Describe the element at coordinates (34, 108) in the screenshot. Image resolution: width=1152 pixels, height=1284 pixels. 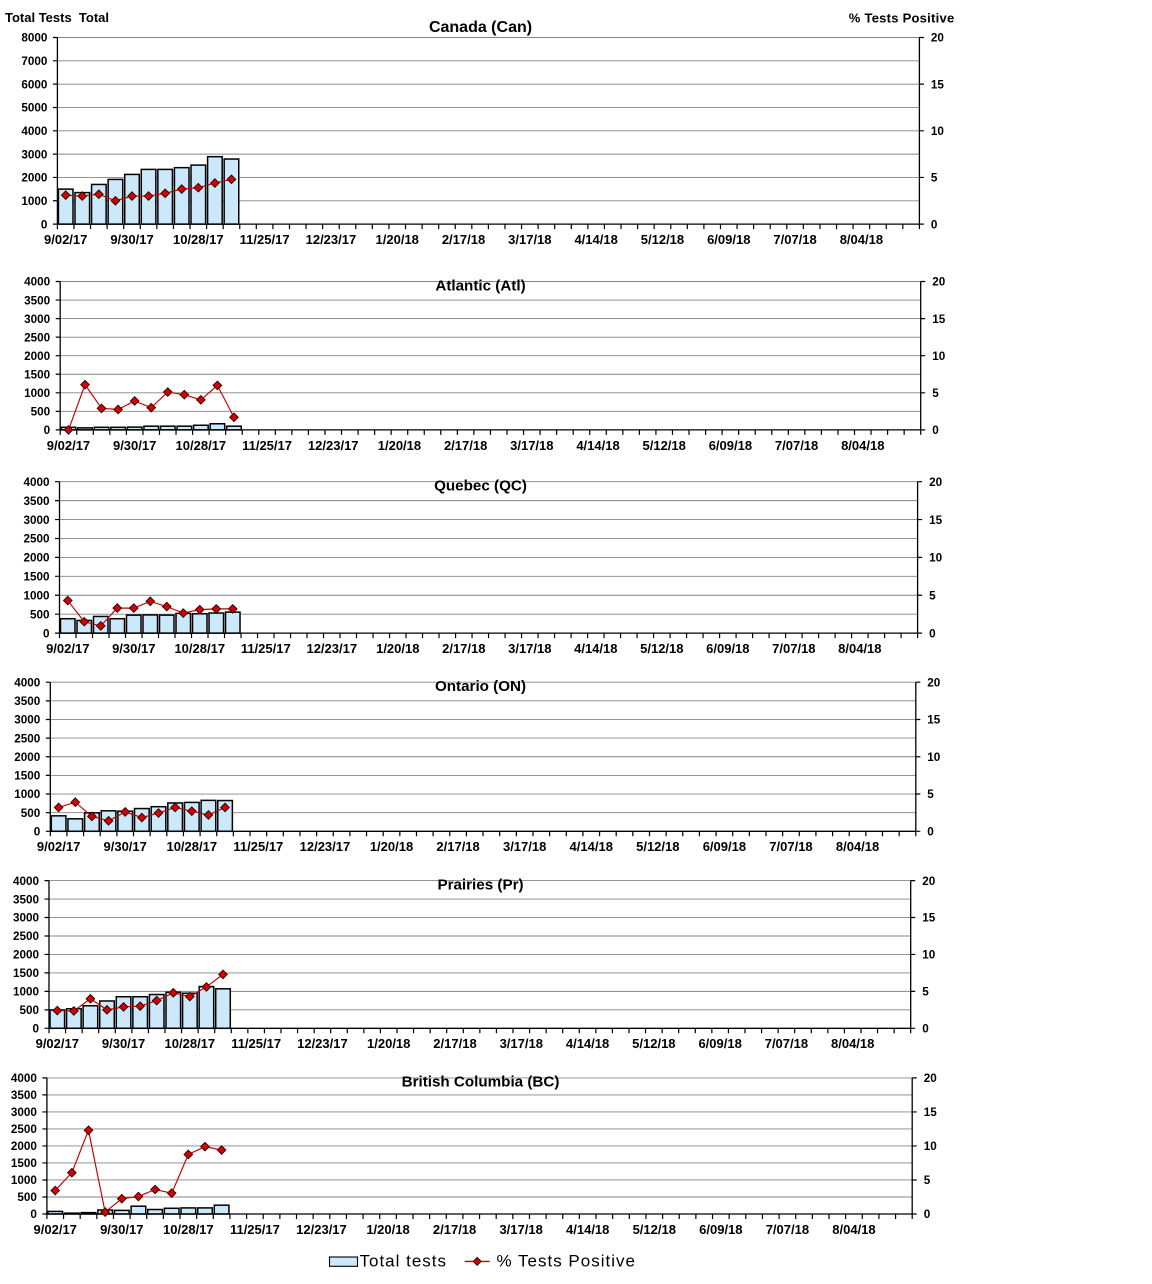
I see `svg-text: 5000` at that location.